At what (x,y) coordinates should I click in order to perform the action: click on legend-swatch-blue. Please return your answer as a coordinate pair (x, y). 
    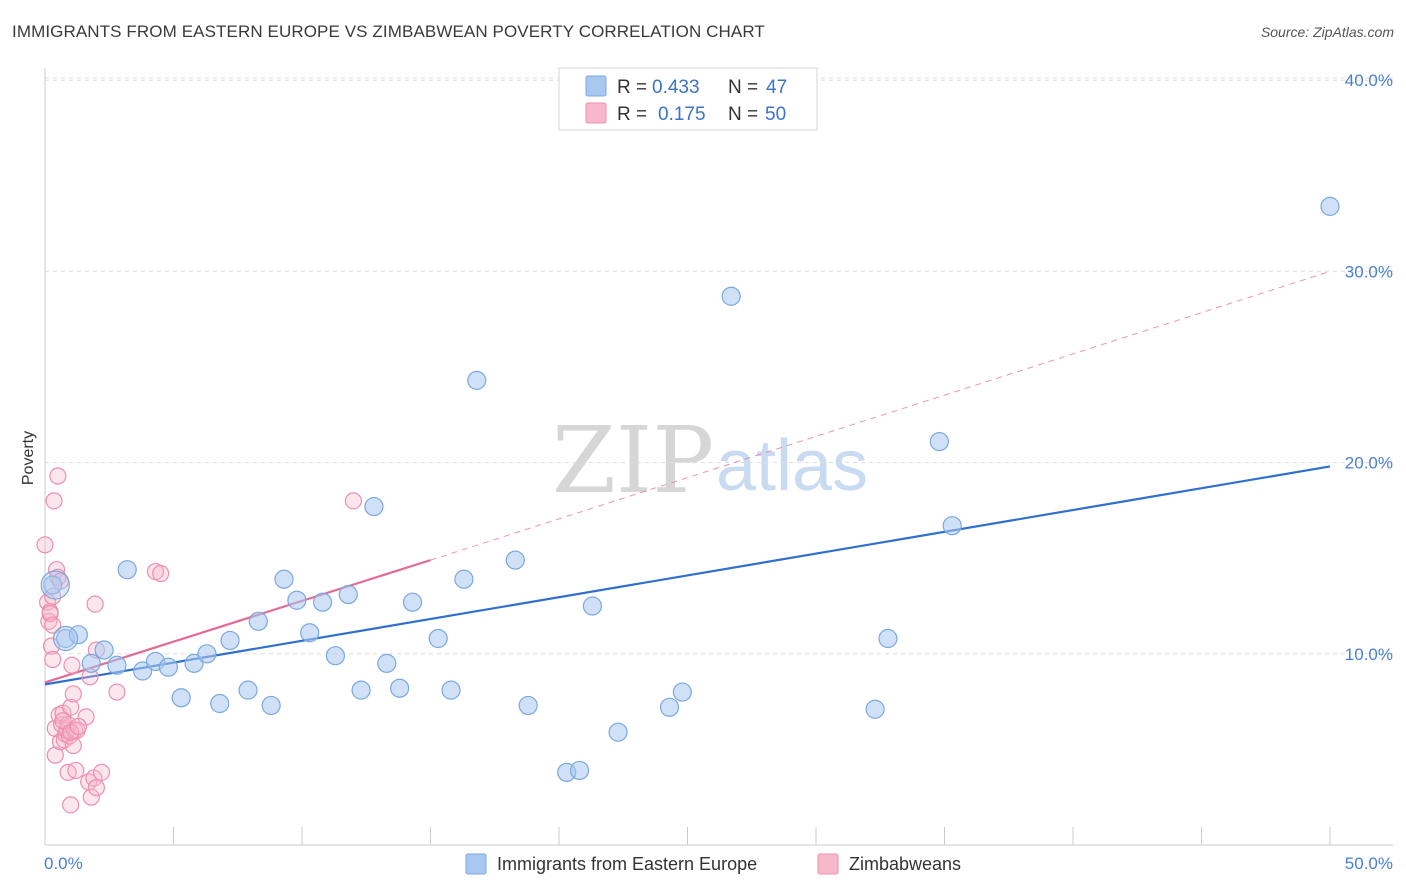
    Looking at the image, I should click on (596, 86).